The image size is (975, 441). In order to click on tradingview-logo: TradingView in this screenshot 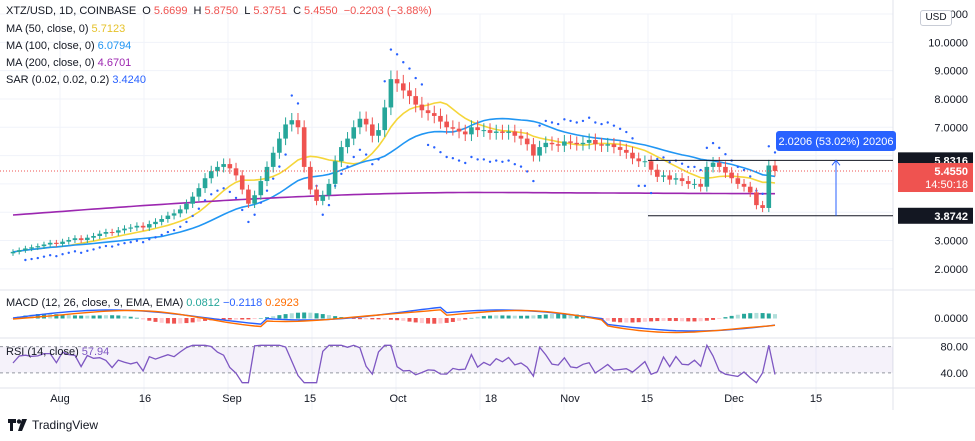, I will do `click(53, 425)`.